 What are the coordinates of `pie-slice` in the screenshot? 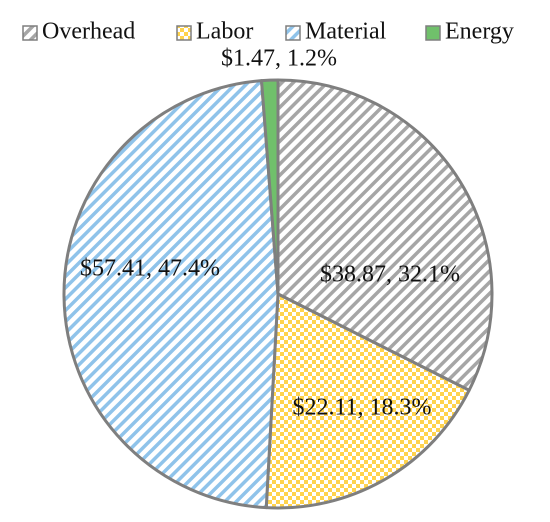 It's located at (270, 187).